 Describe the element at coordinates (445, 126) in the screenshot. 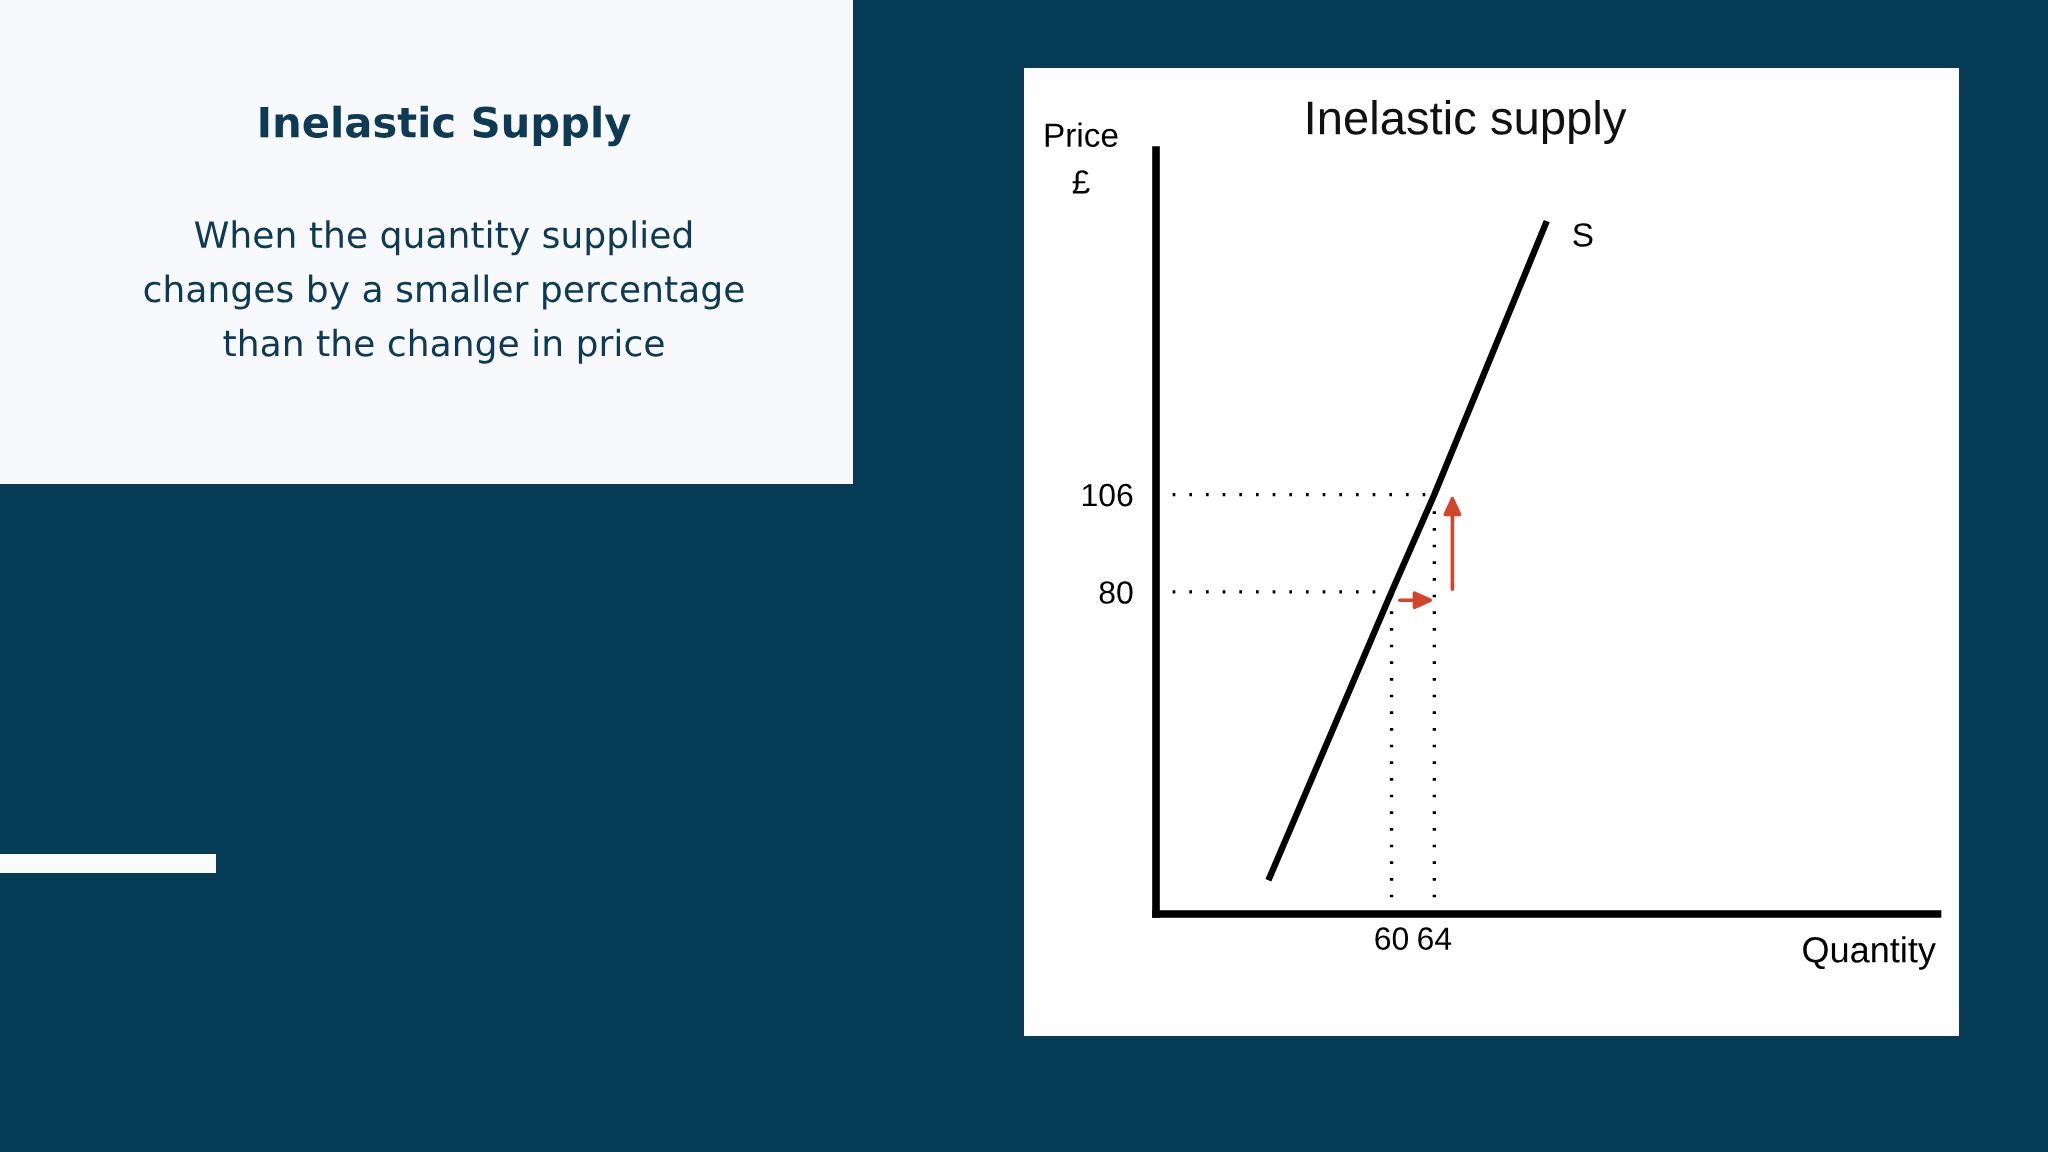

I see `text: Inelastic Supply` at that location.